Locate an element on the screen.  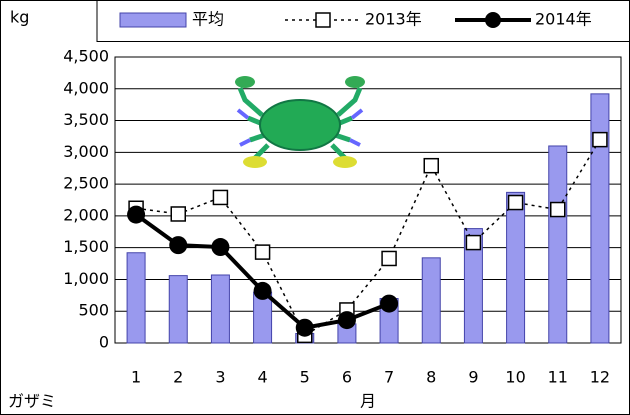
legend-swatch is located at coordinates (153, 20).